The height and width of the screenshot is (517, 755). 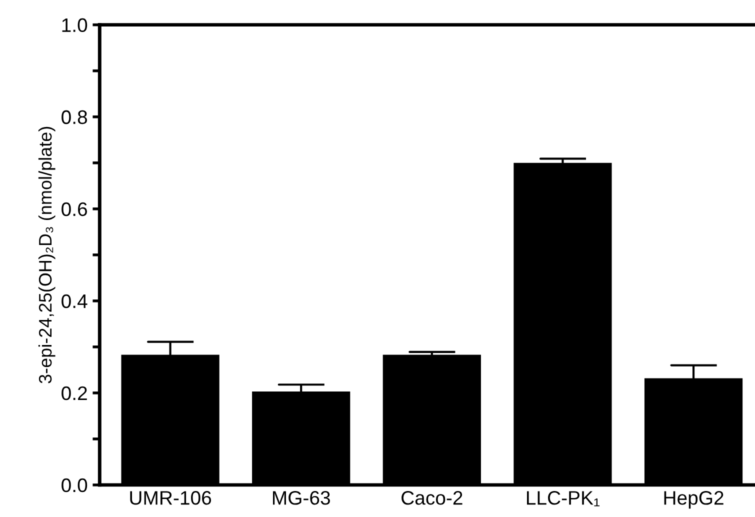 What do you see at coordinates (75, 301) in the screenshot?
I see `y-tick-label: 0.4` at bounding box center [75, 301].